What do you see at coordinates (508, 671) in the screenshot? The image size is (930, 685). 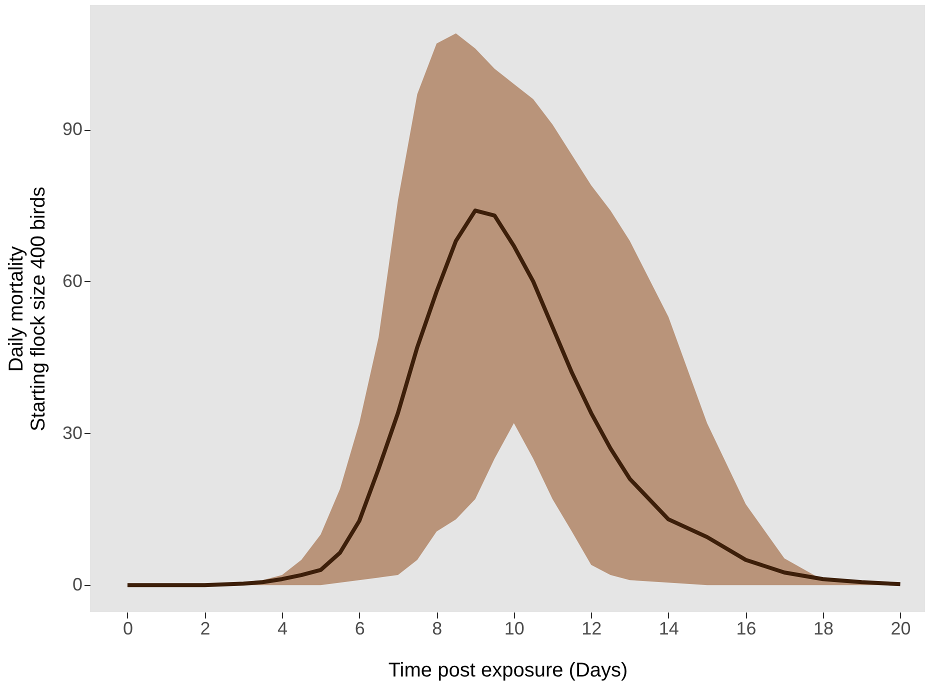 I see `x-axis-title: Time post exposure (Days)` at bounding box center [508, 671].